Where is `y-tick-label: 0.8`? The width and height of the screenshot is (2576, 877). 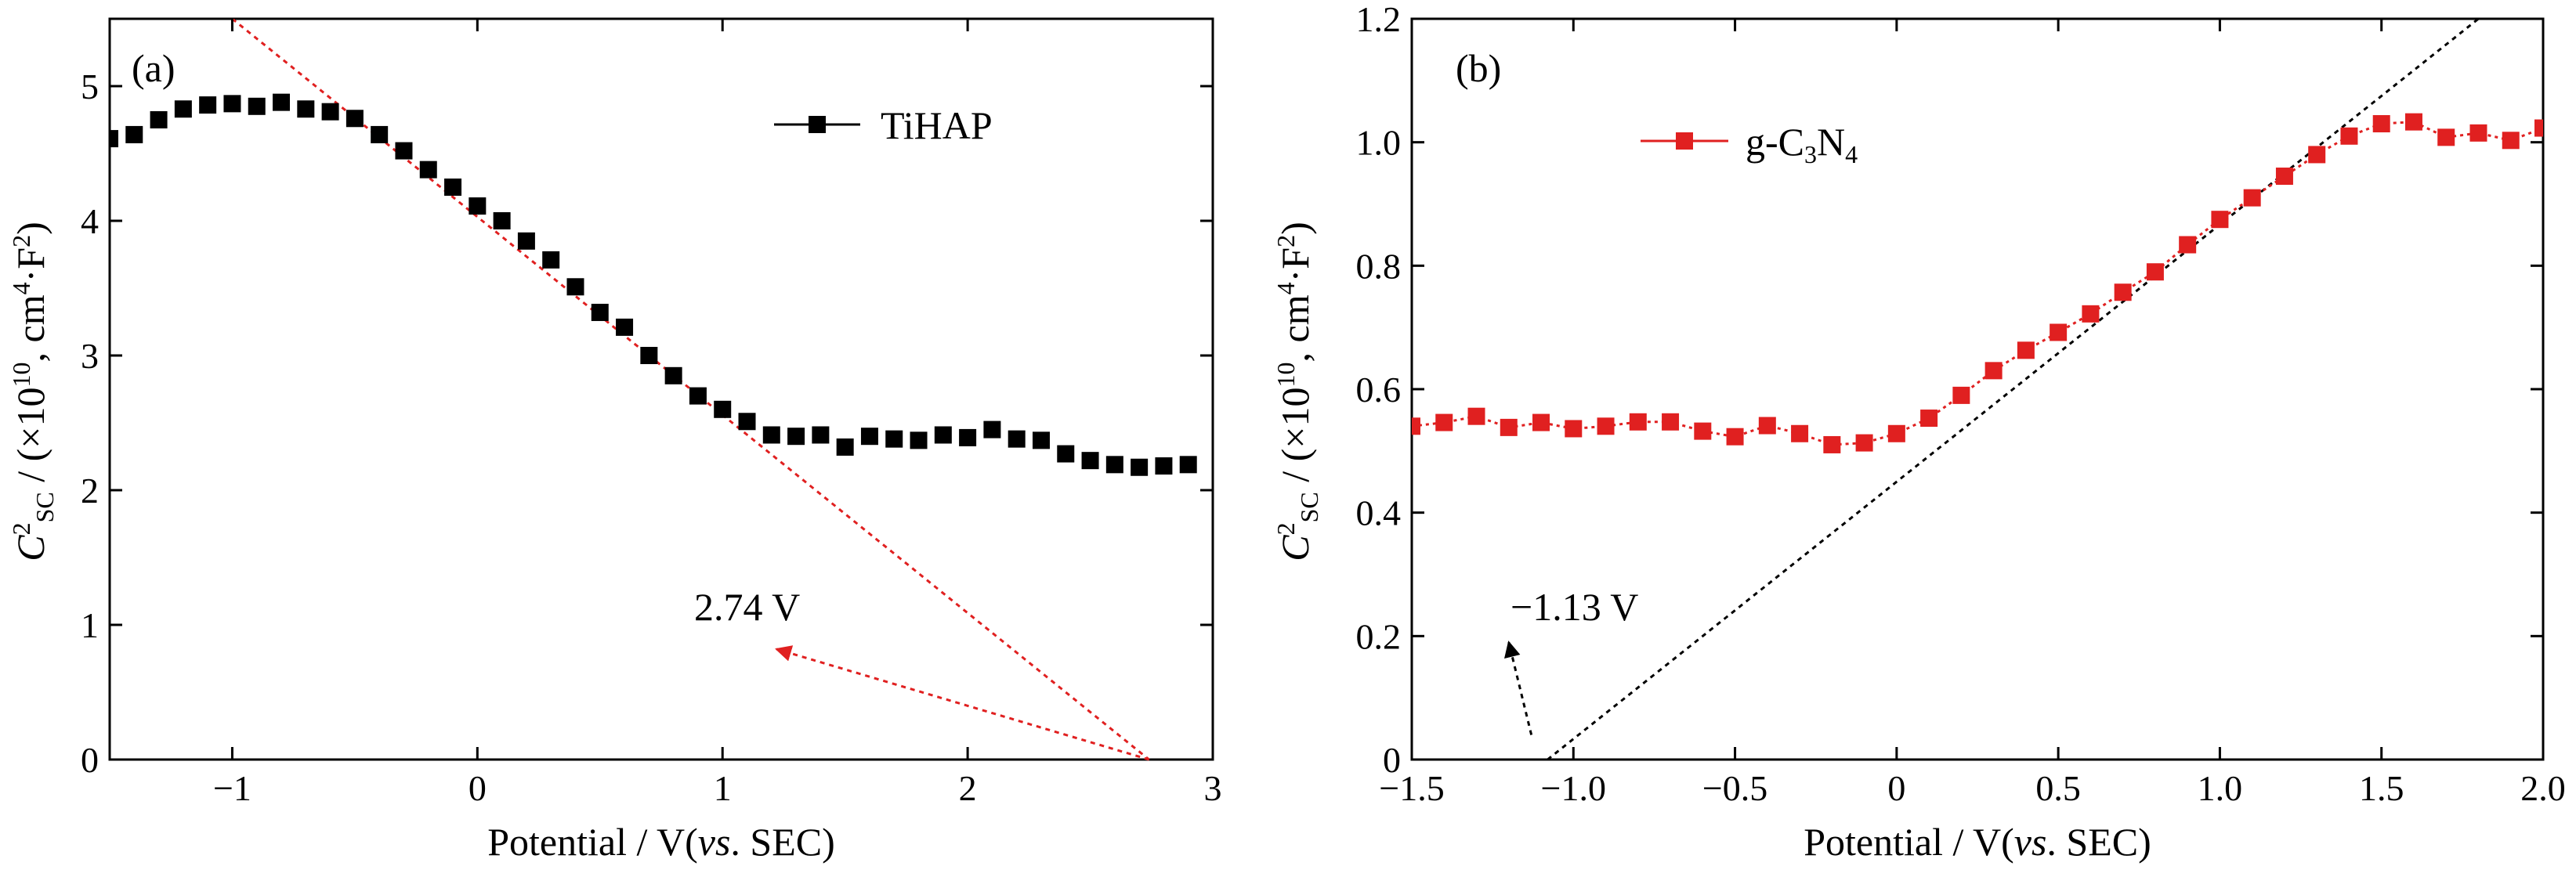 y-tick-label: 0.8 is located at coordinates (1379, 266).